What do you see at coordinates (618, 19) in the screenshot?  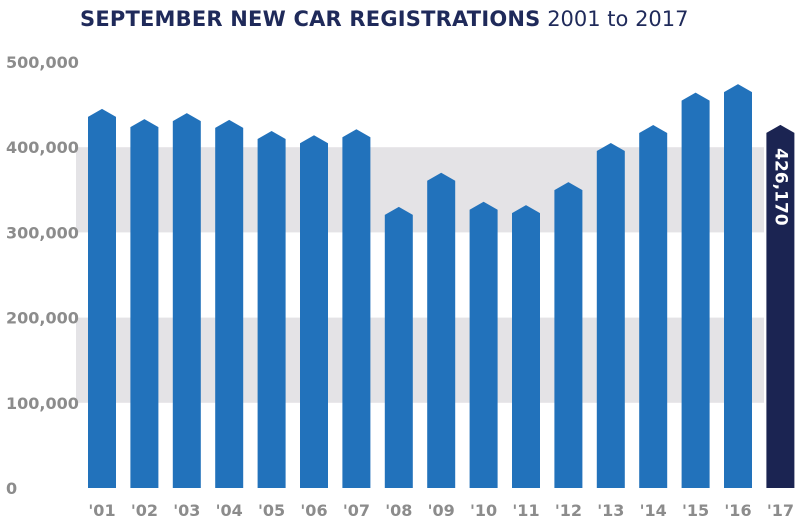 I see `chart-title-range: 2001 to 2017` at bounding box center [618, 19].